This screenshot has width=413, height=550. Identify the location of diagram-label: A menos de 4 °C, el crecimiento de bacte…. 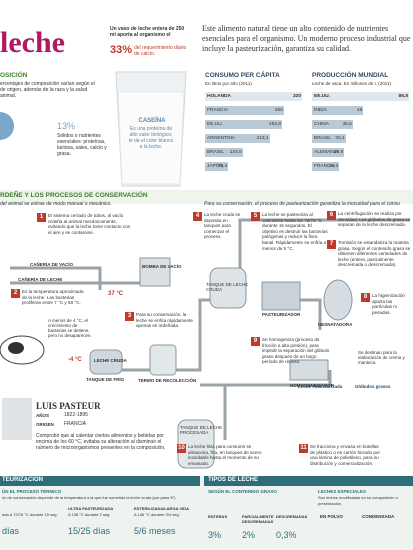
(70, 328).